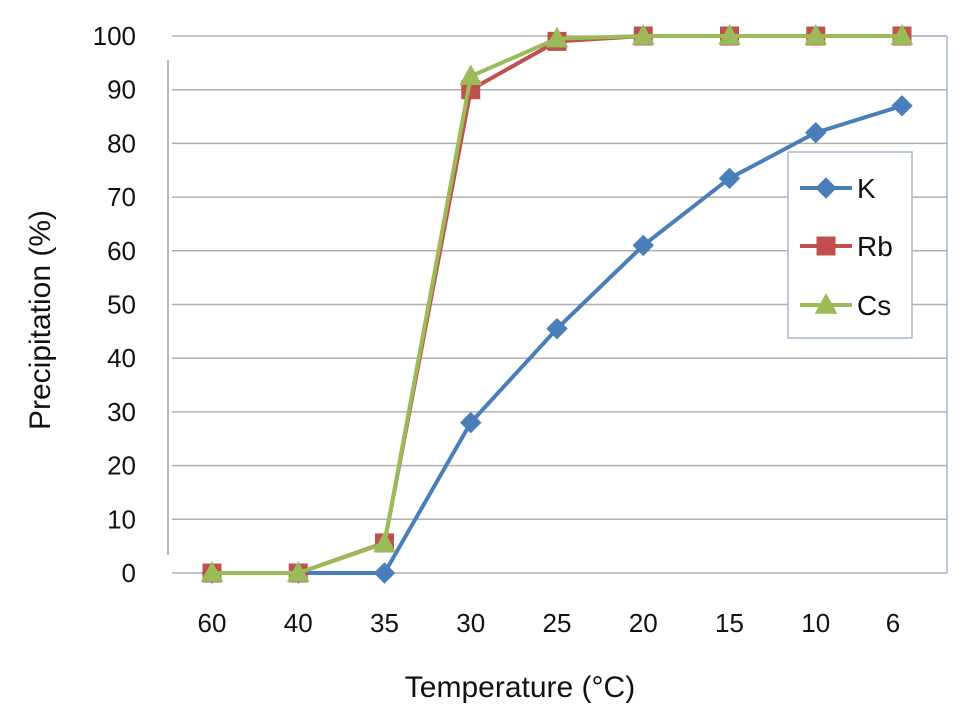 The width and height of the screenshot is (980, 720). Describe the element at coordinates (121, 412) in the screenshot. I see `y-tick-label: 30` at that location.